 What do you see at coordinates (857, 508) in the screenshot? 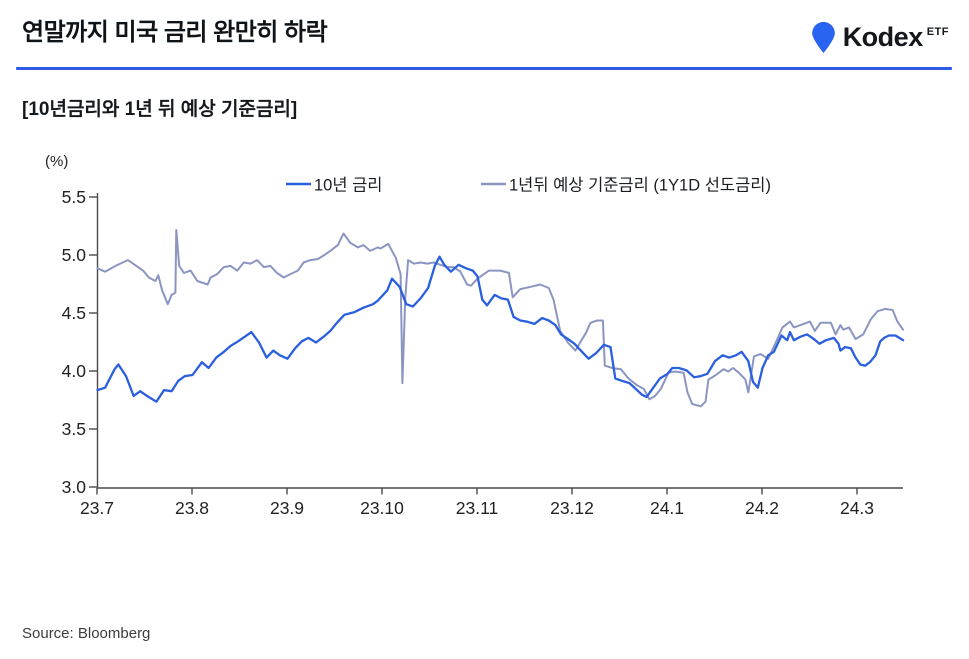
I see `x-tick-label: 24.3` at bounding box center [857, 508].